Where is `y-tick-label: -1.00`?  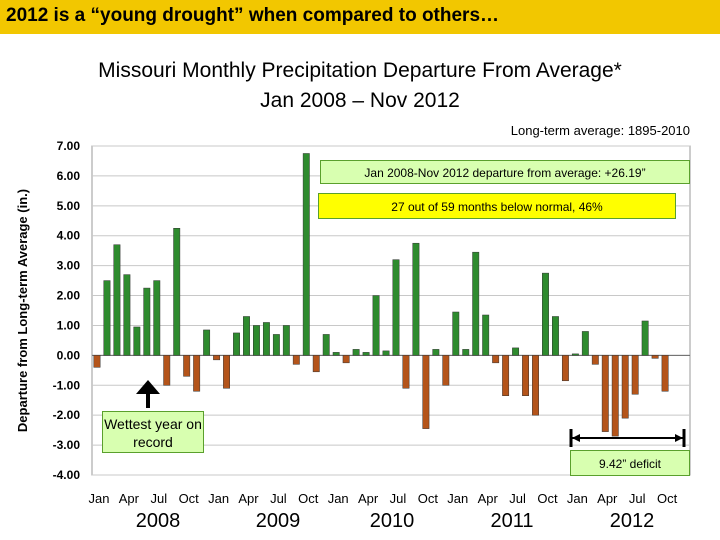 y-tick-label: -1.00 is located at coordinates (67, 385).